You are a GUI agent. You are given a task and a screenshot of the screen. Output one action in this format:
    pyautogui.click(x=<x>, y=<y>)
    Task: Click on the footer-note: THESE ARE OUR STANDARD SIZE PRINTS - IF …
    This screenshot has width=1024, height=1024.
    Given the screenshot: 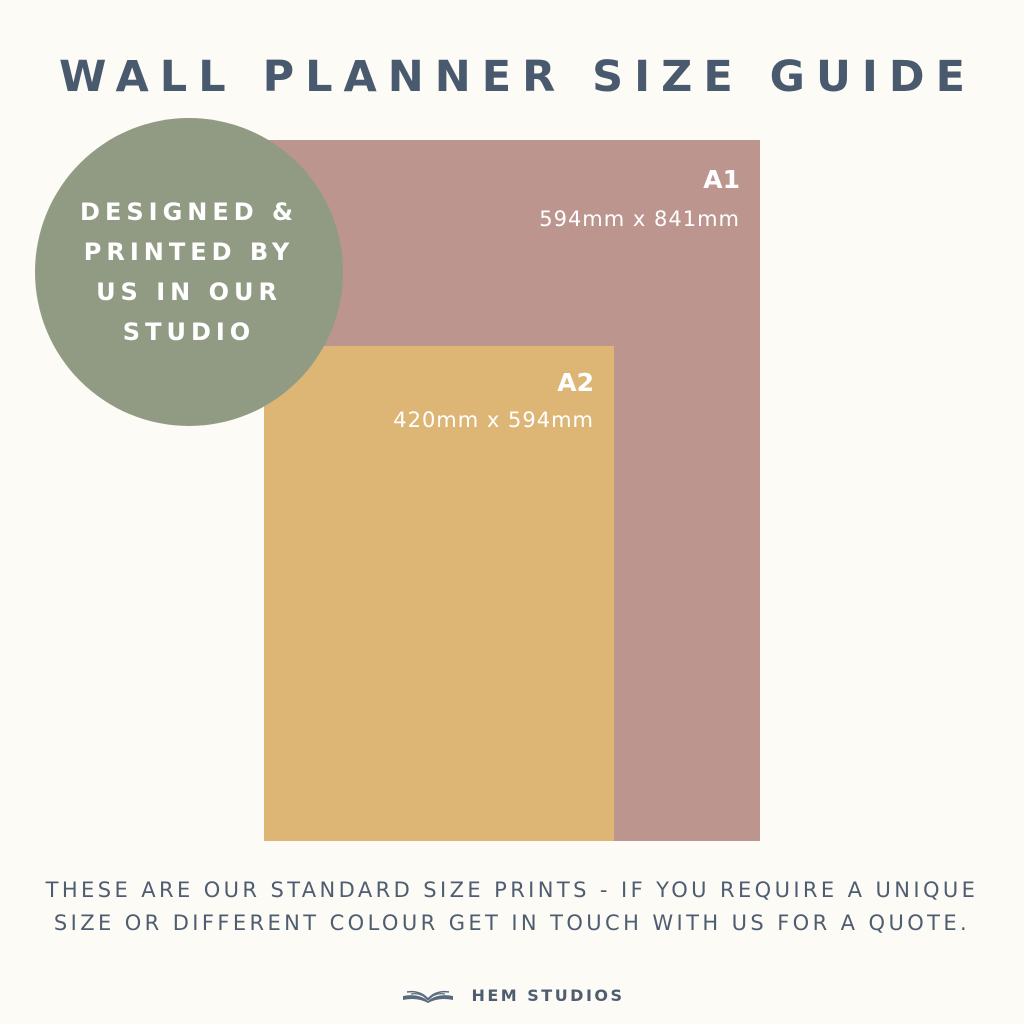 What is the action you would take?
    pyautogui.click(x=512, y=906)
    